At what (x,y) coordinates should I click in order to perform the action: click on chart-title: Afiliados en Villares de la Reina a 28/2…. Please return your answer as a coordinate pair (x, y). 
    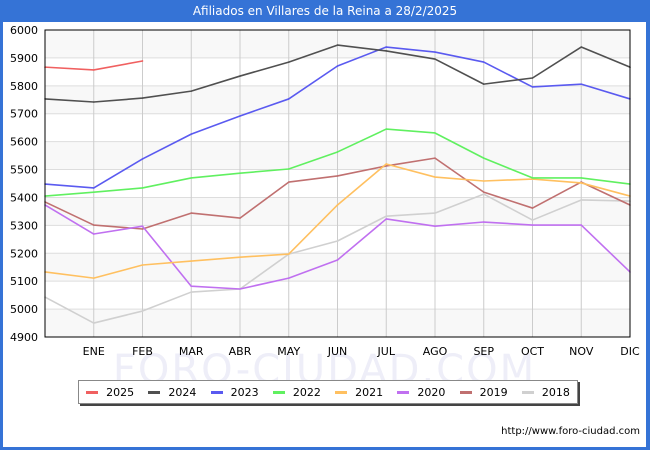
    Looking at the image, I should click on (325, 11).